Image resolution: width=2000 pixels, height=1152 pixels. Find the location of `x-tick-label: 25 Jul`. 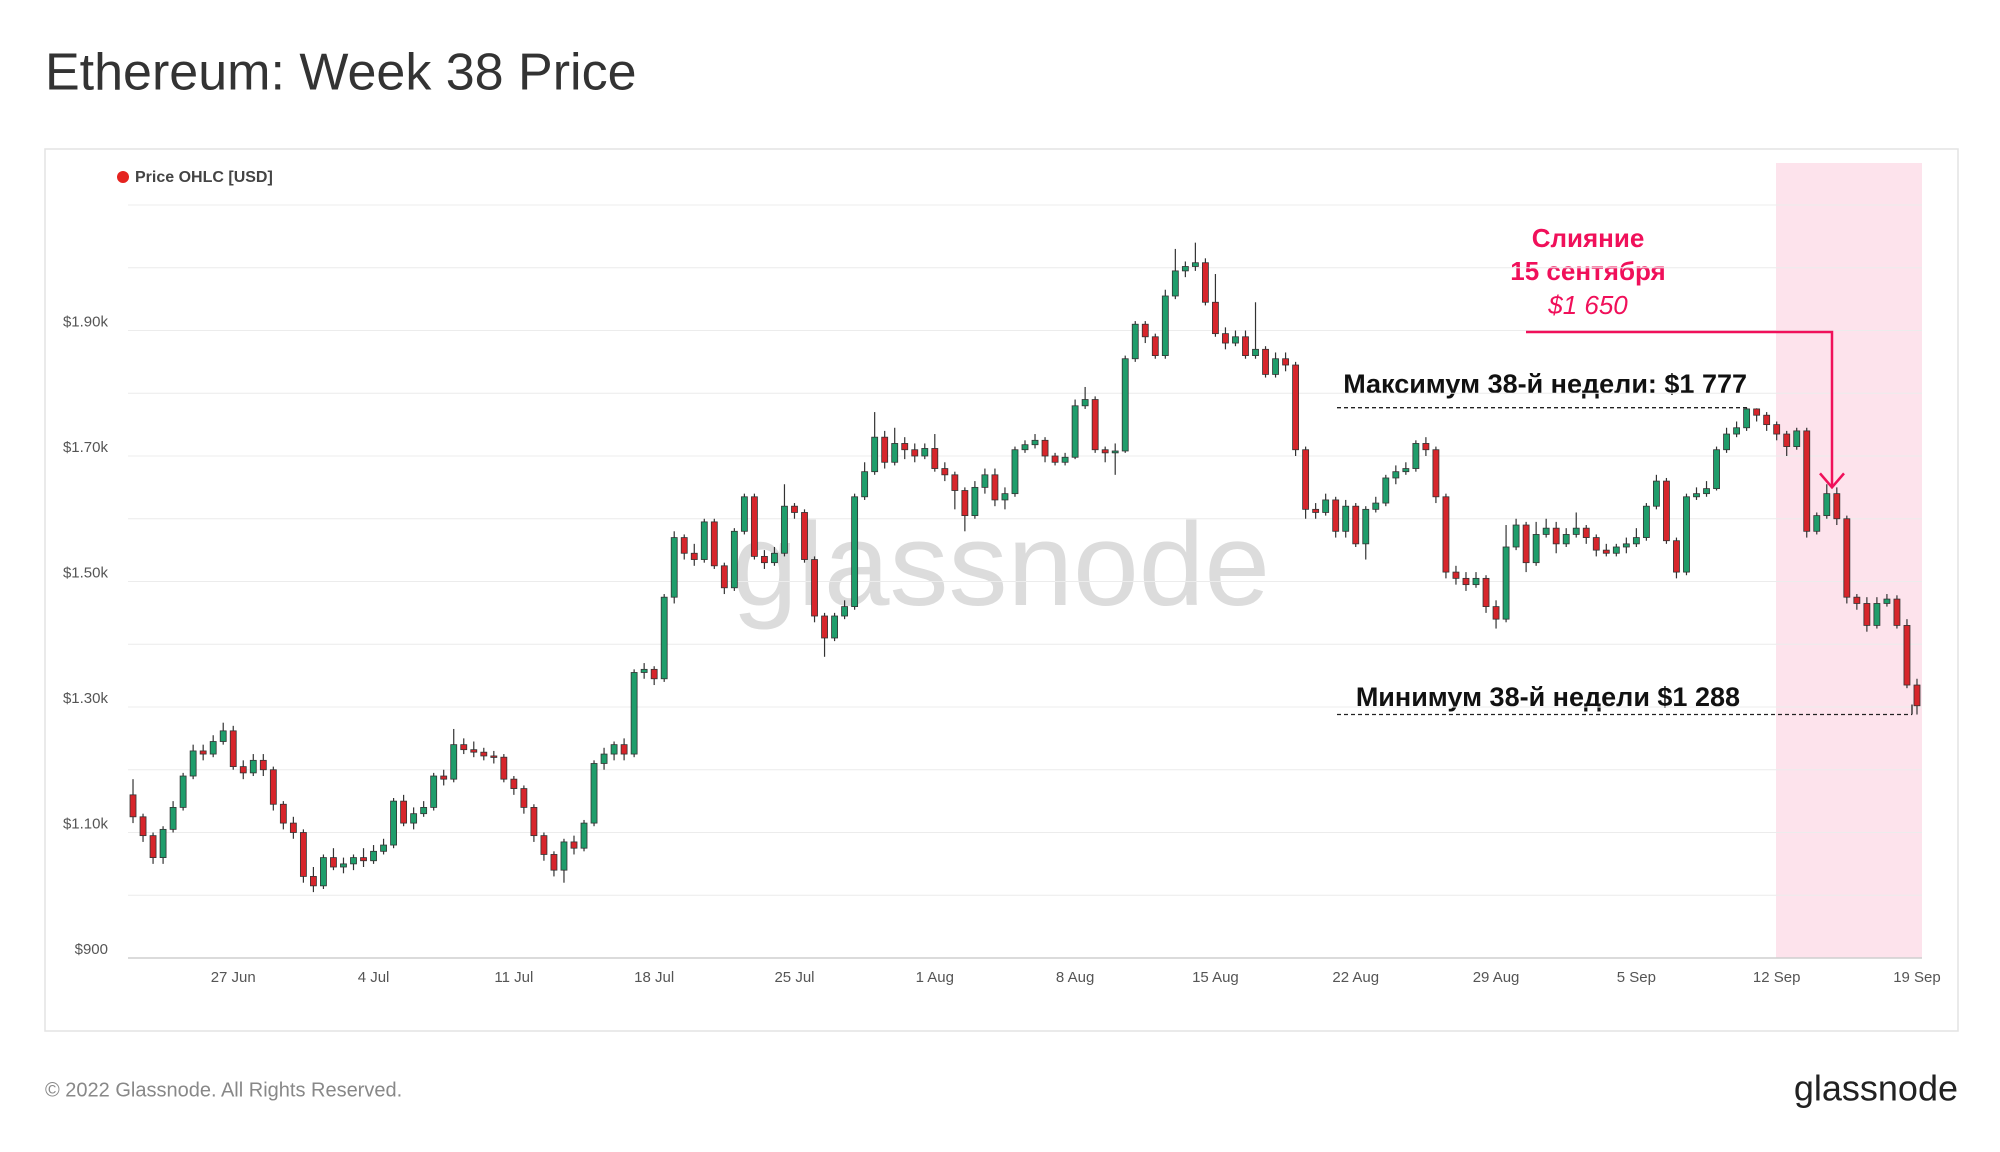

x-tick-label: 25 Jul is located at coordinates (794, 977).